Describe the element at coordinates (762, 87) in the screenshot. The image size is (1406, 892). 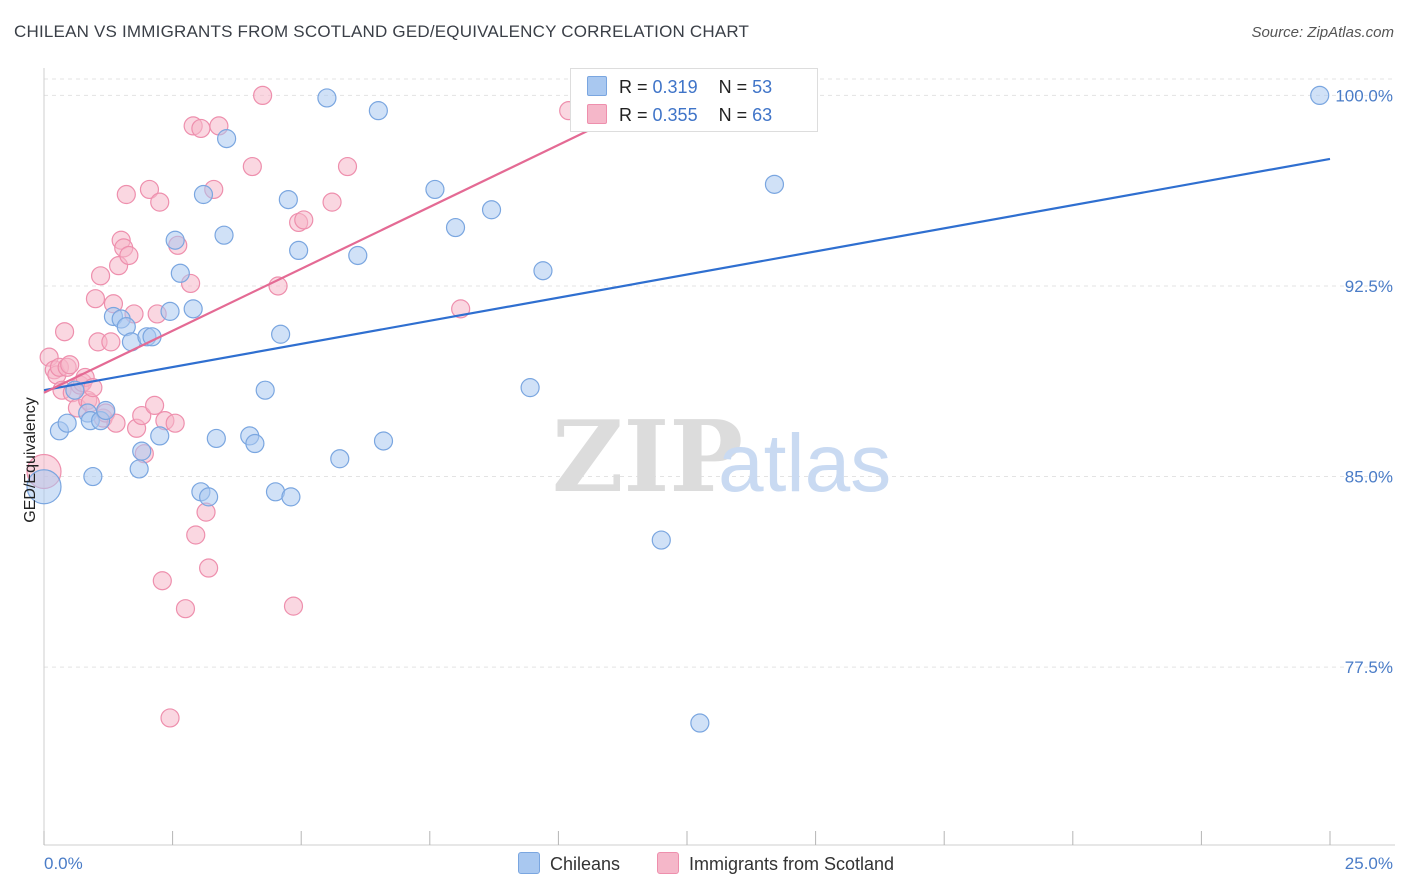
I see `legend-n-value: 53` at that location.